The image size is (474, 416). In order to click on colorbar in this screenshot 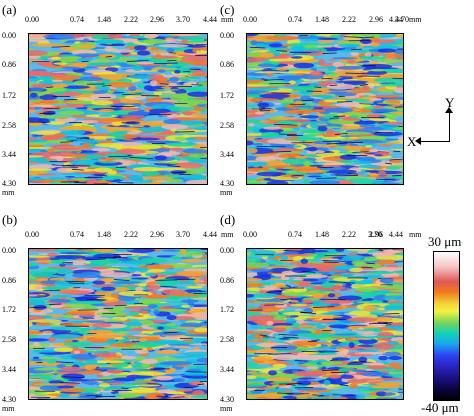, I will do `click(446, 326)`.